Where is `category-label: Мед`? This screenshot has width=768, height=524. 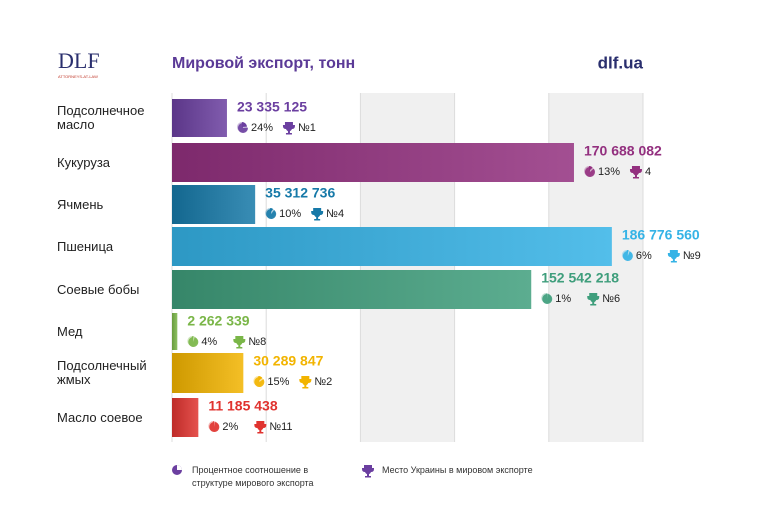
category-label: Мед is located at coordinates (70, 331).